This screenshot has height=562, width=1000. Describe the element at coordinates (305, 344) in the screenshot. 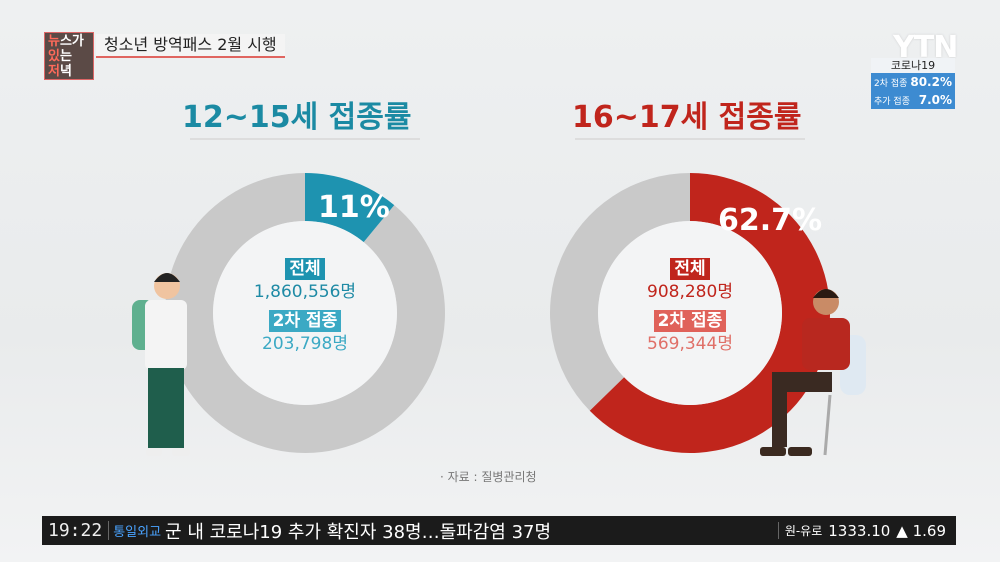

I see `second-dose-value: 203,798명` at that location.